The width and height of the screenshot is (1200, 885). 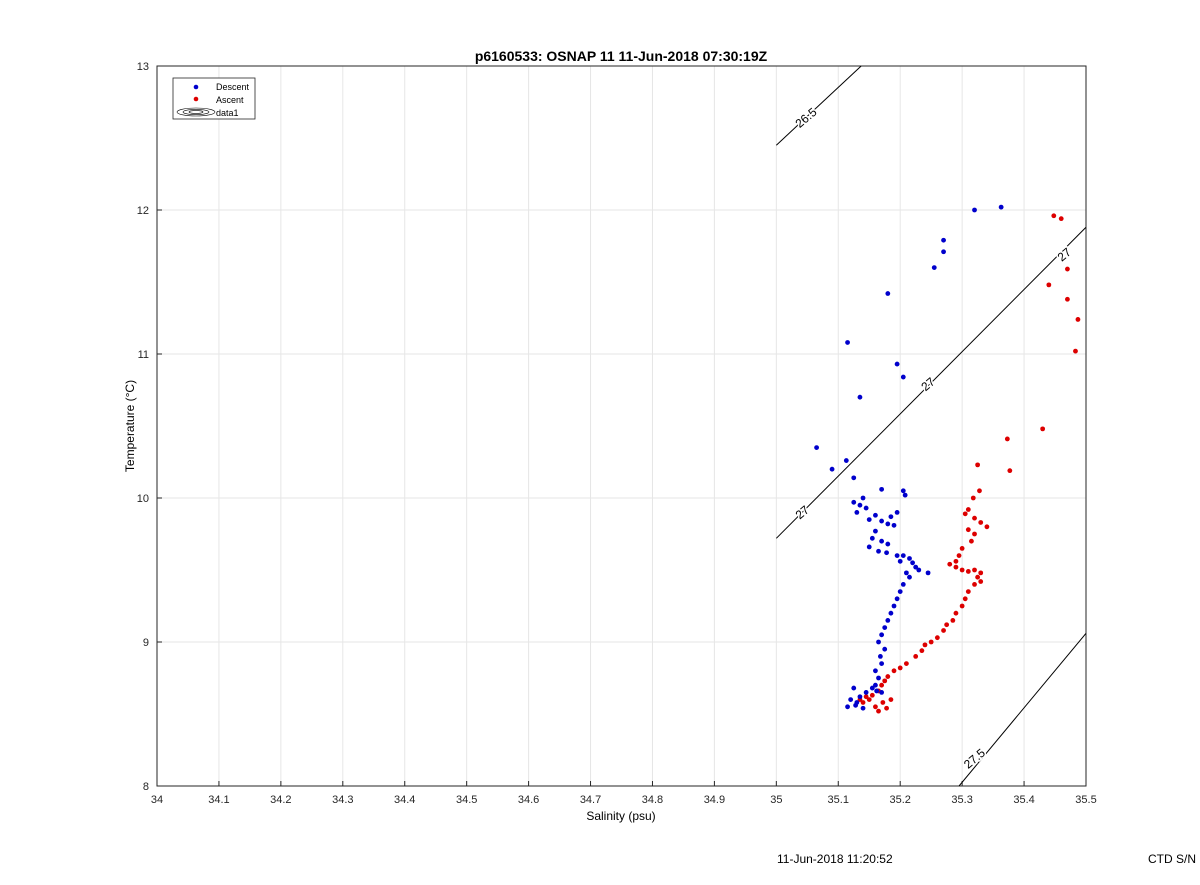 What do you see at coordinates (227, 113) in the screenshot?
I see `legend-data1-label: data1` at bounding box center [227, 113].